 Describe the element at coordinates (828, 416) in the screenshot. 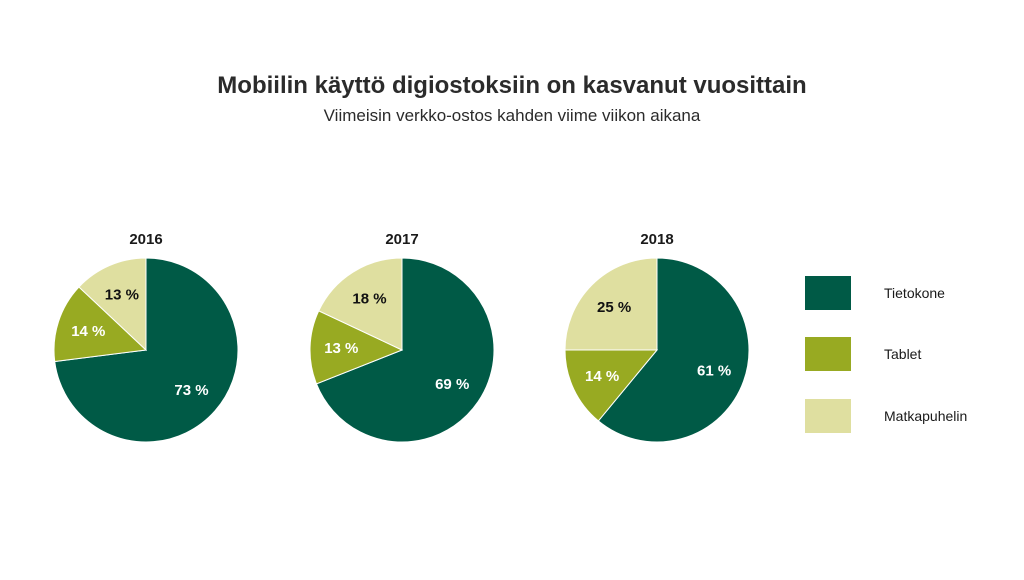

I see `legend-swatch-matkapuhelin` at that location.